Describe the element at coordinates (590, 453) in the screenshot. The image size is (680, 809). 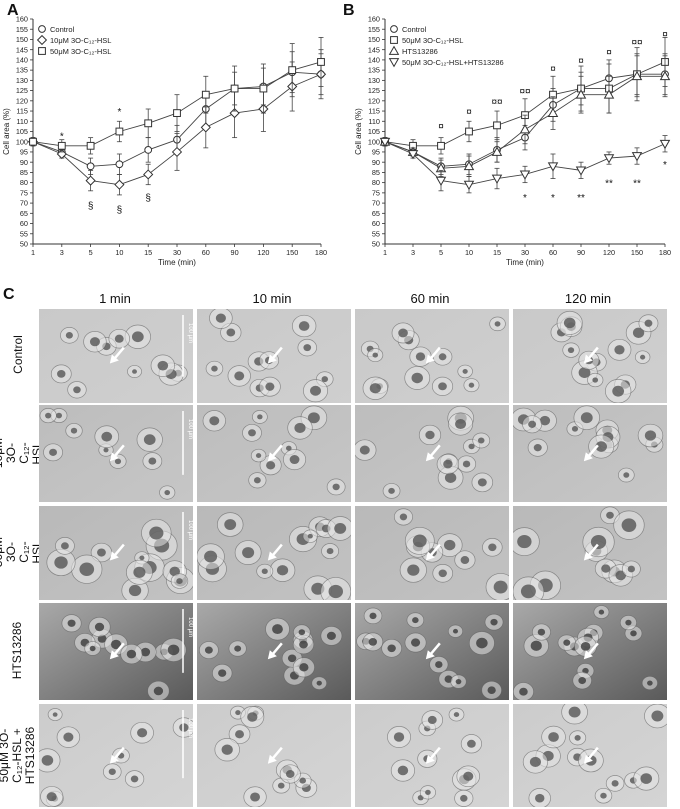
I see `micrograph-r2-c4` at that location.